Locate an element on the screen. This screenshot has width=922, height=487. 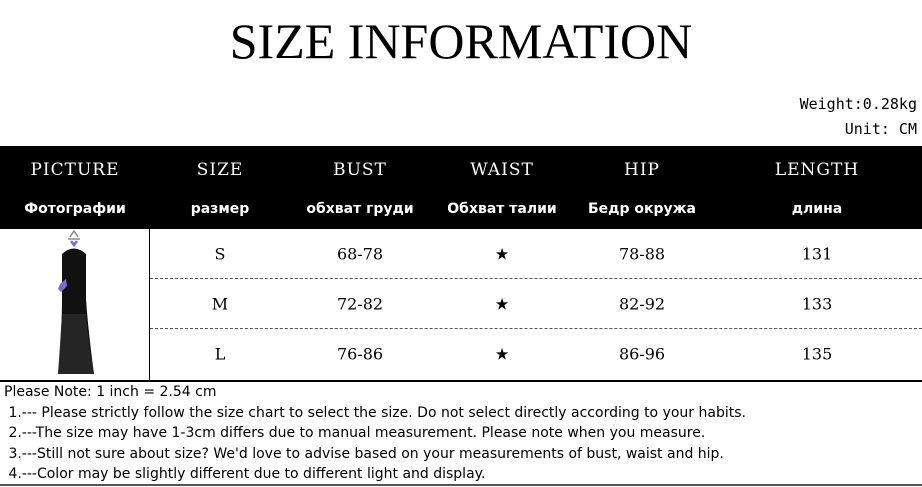
header-waist: WAIST is located at coordinates (502, 170).